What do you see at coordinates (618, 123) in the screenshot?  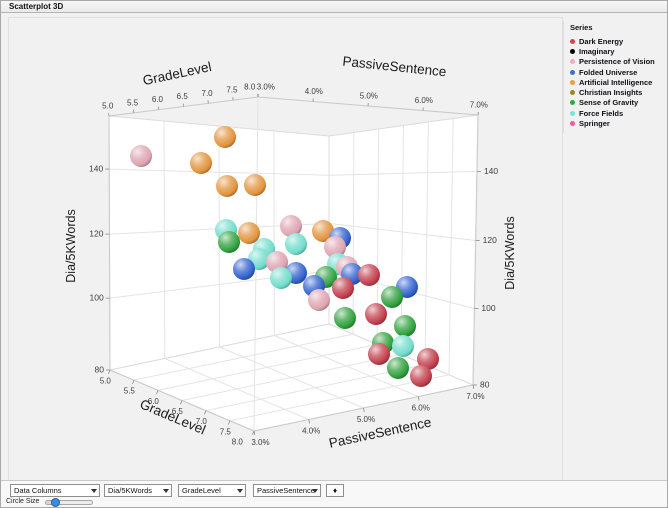 I see `legend-item-springer: Springer` at bounding box center [618, 123].